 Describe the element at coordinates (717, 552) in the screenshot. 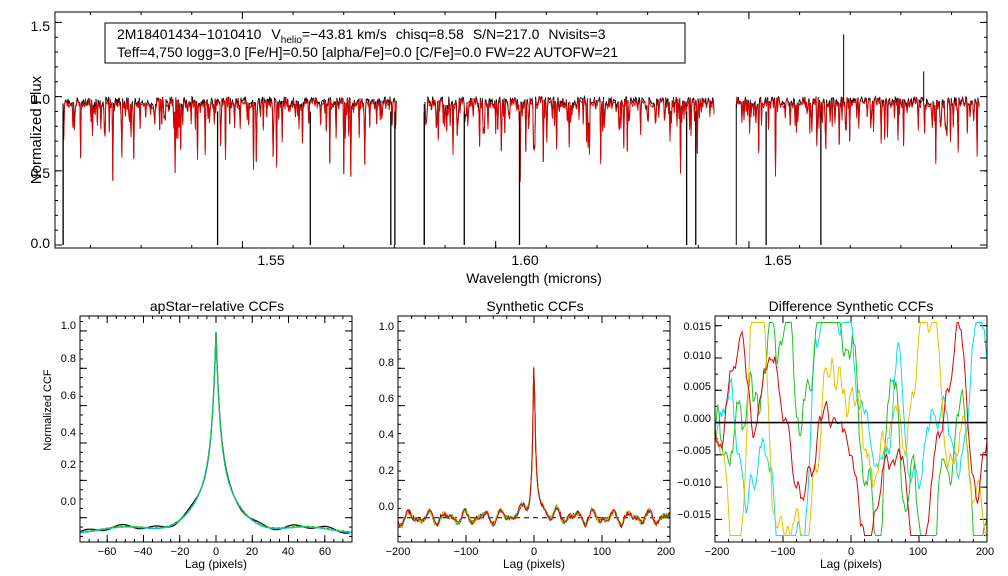

I see `difference-xtick-label: −200` at that location.